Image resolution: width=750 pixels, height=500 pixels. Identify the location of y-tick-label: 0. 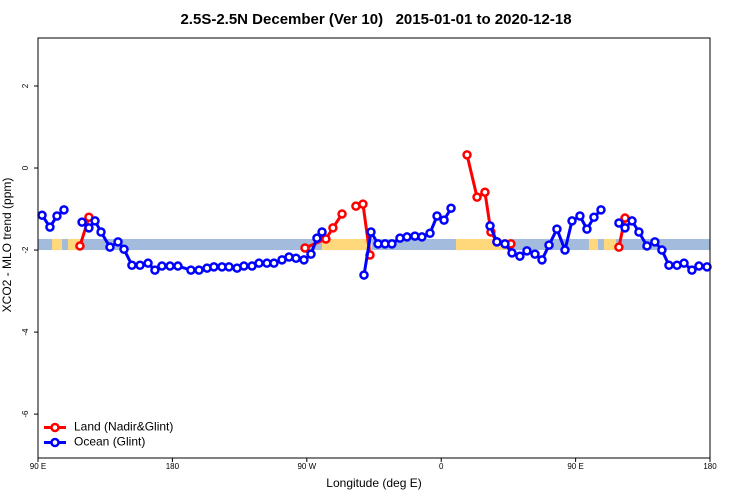
(25, 167).